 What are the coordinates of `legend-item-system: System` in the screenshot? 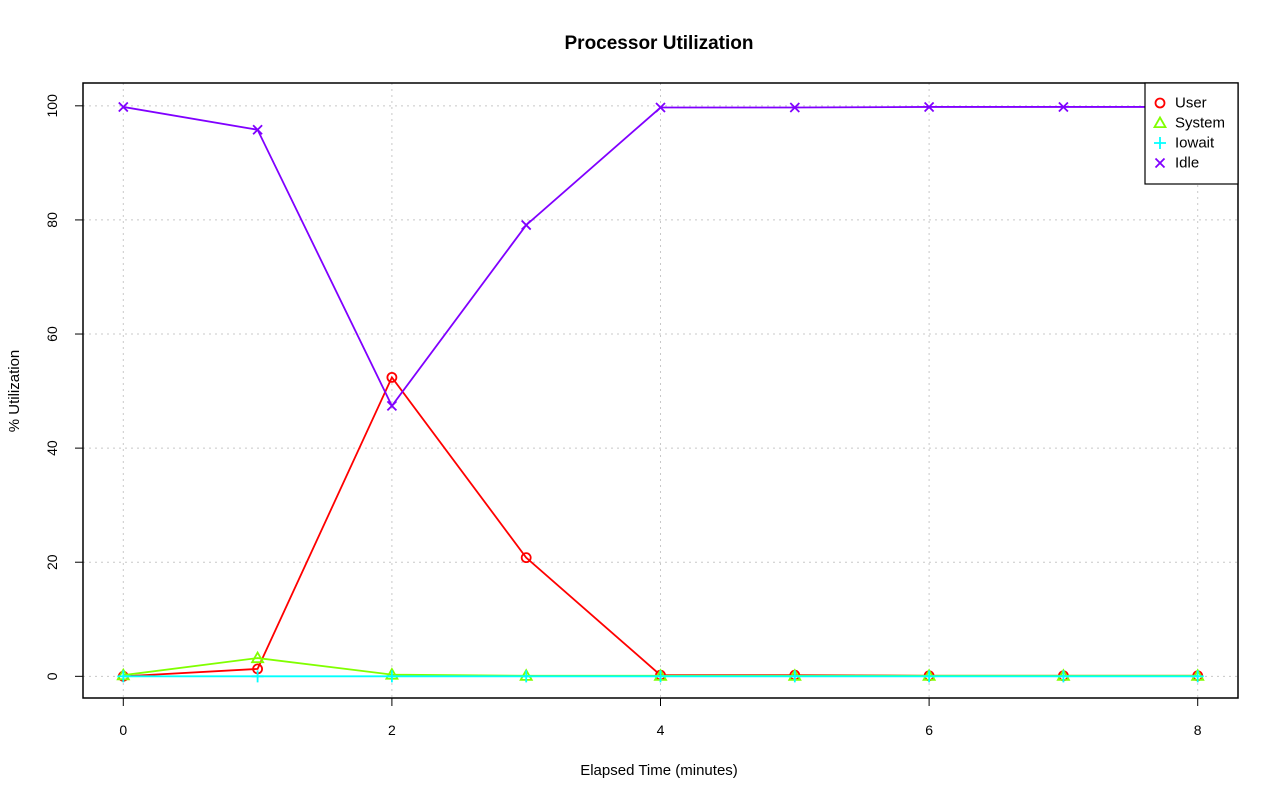 It's located at (1188, 123).